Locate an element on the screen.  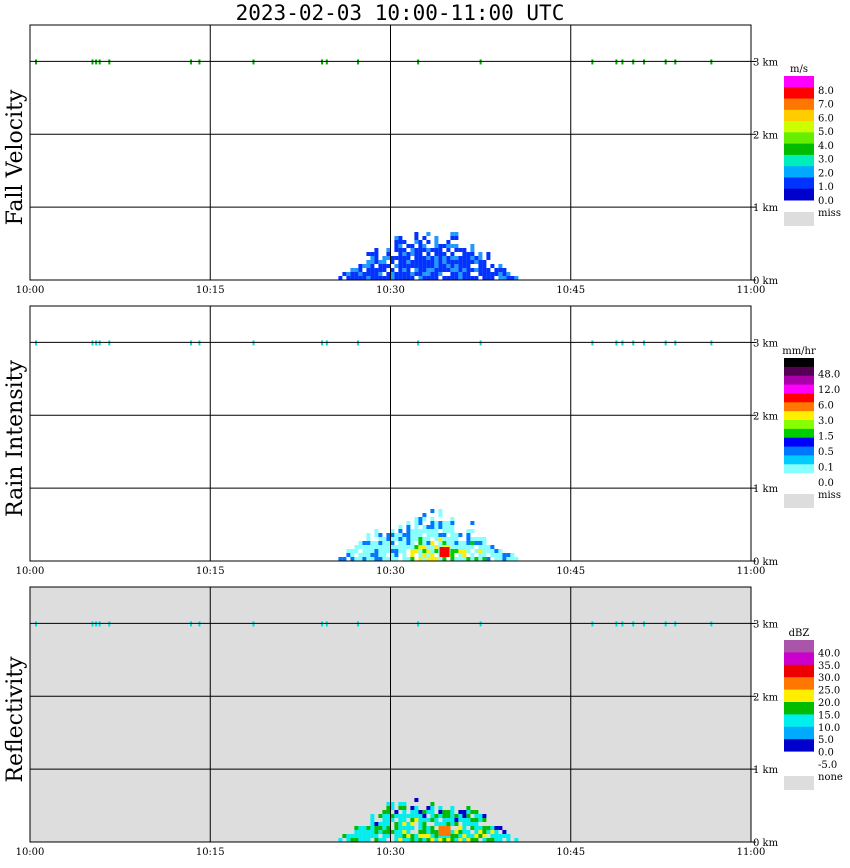
y-tick-label: 3 km is located at coordinates (766, 343).